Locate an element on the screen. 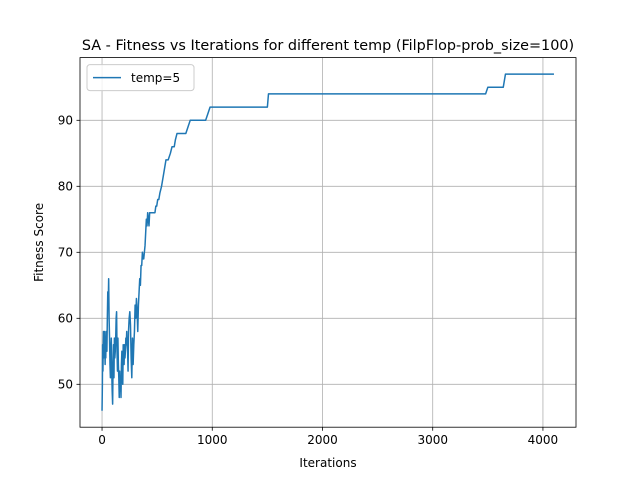 The width and height of the screenshot is (640, 484). y-tick-label: 50 is located at coordinates (65, 385).